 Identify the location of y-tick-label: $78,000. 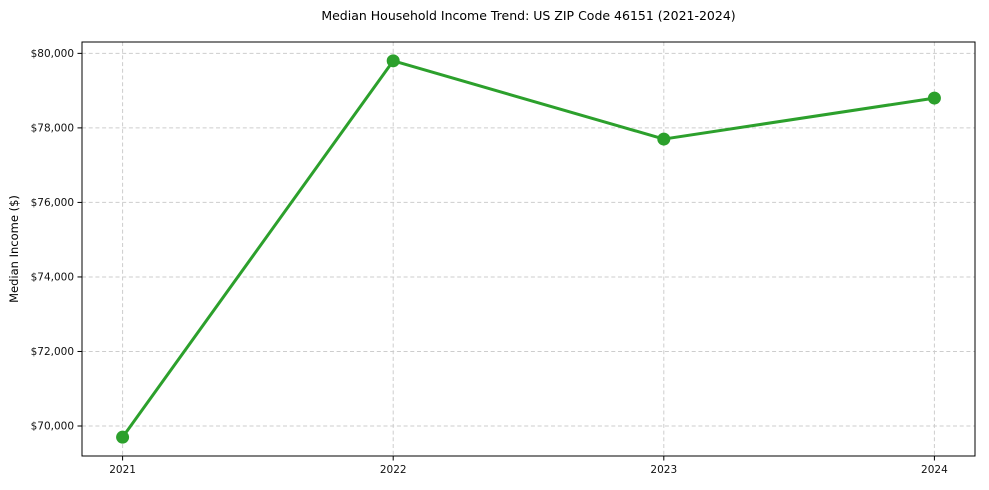
(52, 128).